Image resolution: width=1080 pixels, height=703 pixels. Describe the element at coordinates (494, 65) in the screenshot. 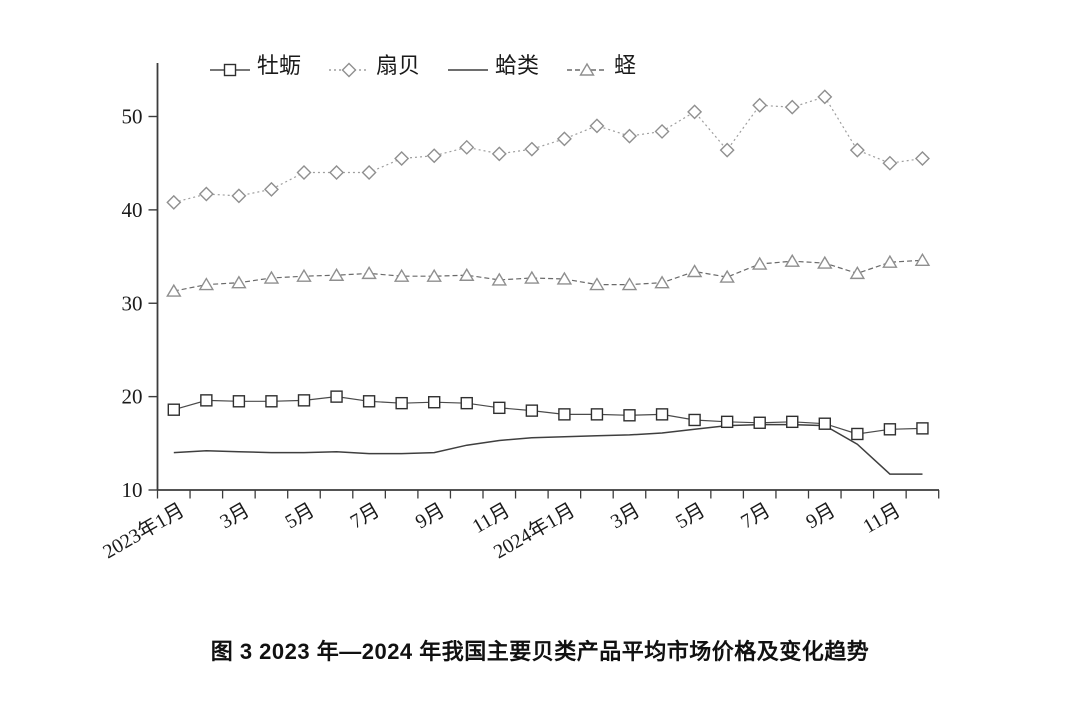

I see `legend-item-clam: 蛤类` at that location.